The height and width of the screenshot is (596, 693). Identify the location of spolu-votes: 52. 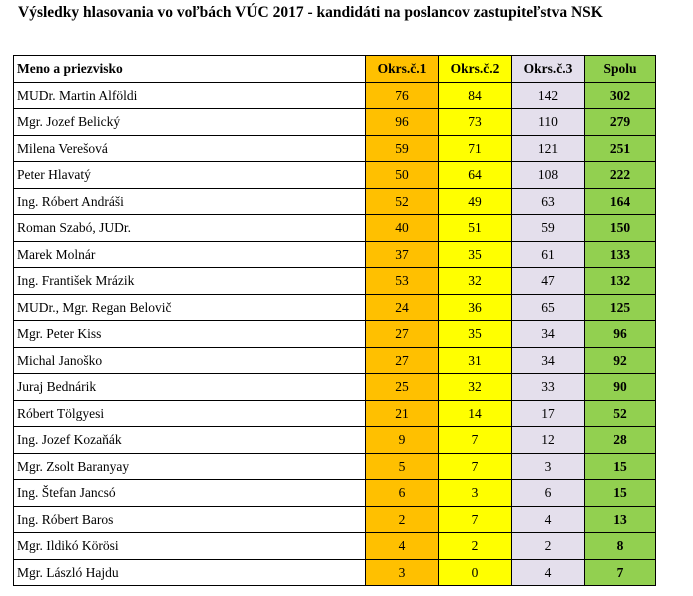
(620, 413).